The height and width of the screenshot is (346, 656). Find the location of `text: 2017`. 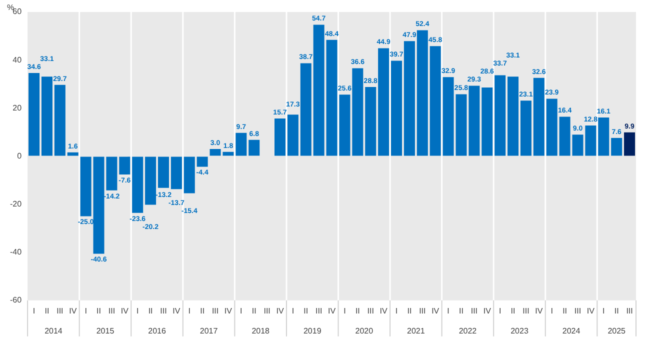

text: 2017 is located at coordinates (209, 331).